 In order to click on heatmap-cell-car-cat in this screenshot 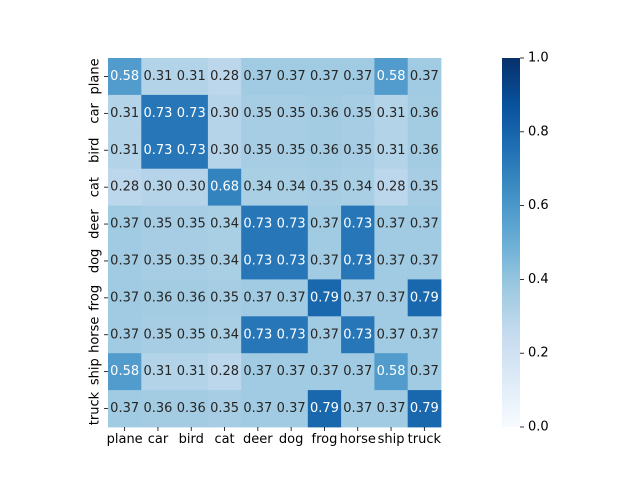, I will do `click(224, 113)`.